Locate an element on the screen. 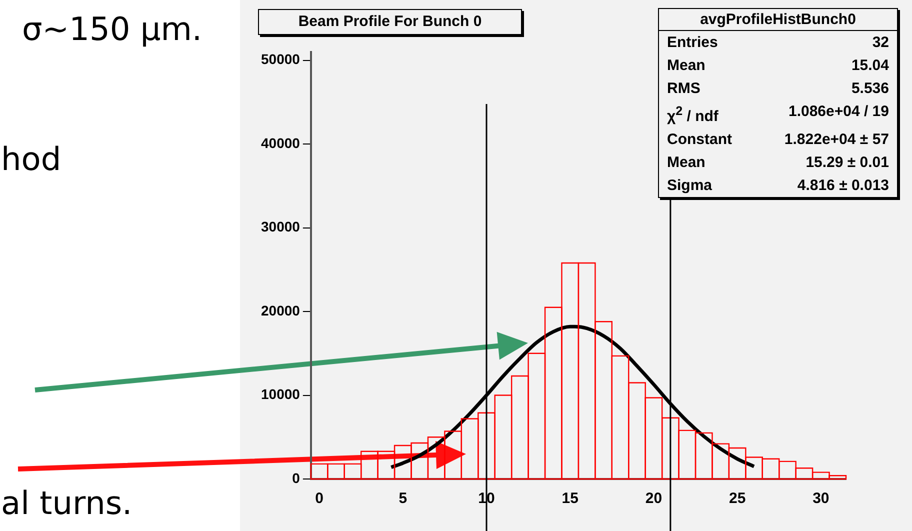  y-tick-label: 30000 is located at coordinates (280, 226).